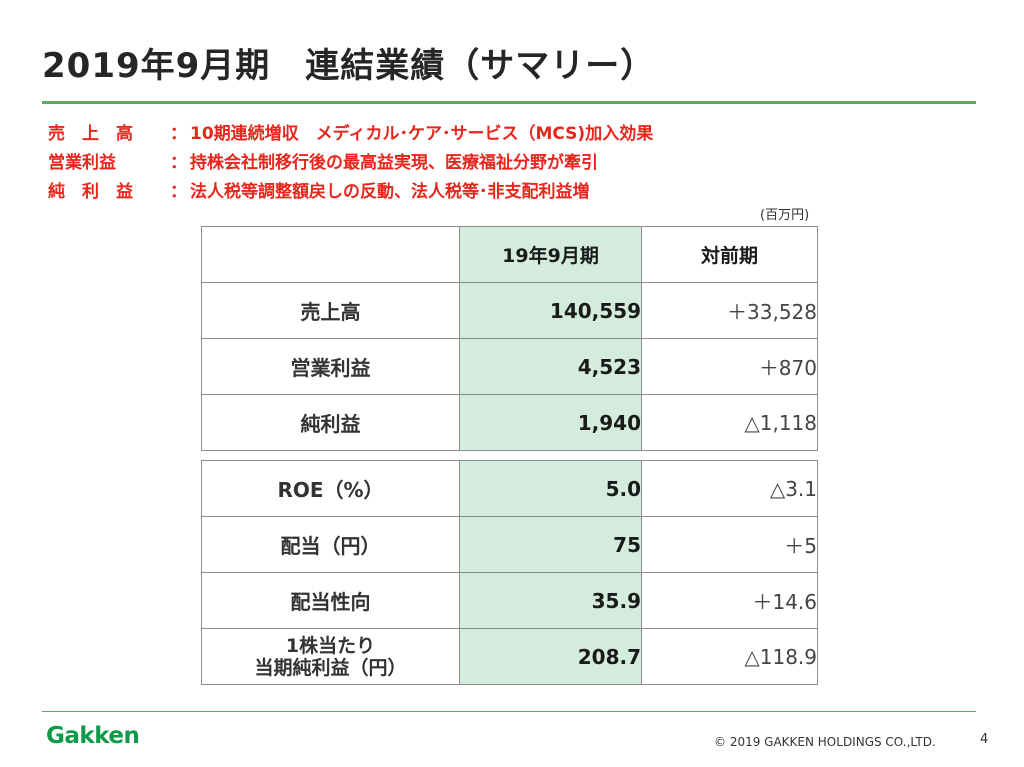 This screenshot has height=767, width=1024. What do you see at coordinates (825, 742) in the screenshot?
I see `copyright-text: © 2019 GAKKEN HOLDINGS CO.,LTD.` at bounding box center [825, 742].